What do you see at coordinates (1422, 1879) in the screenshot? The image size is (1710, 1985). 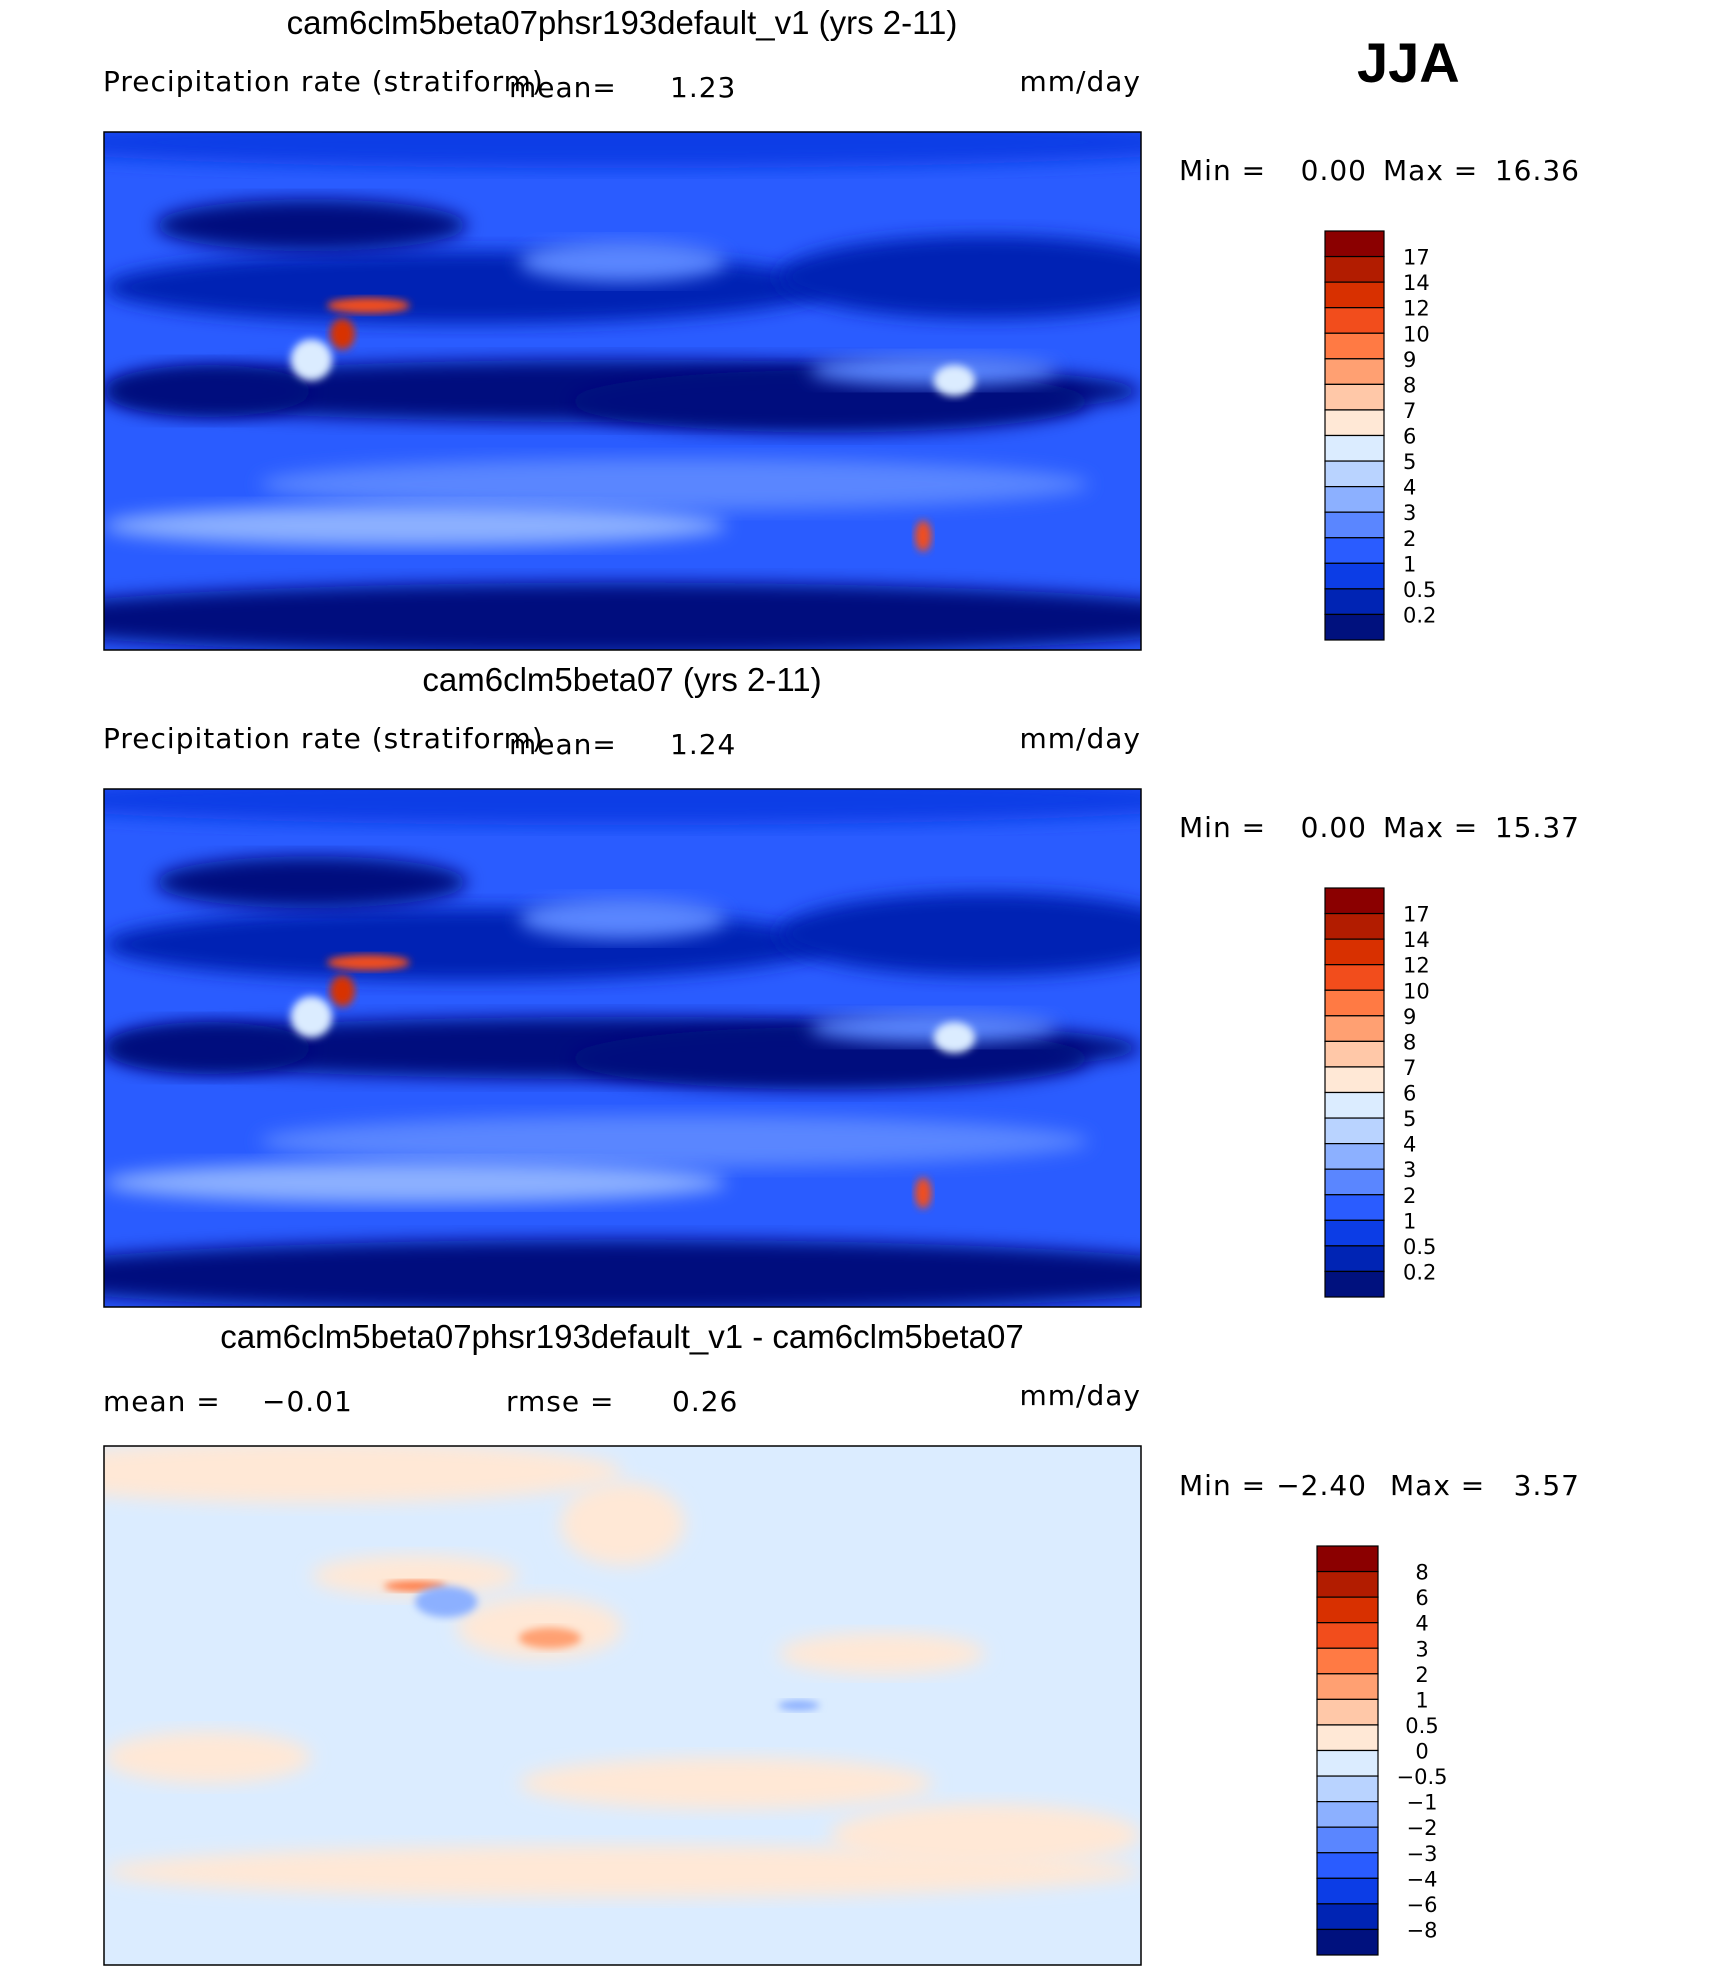 I see `colorbar-label: −4` at bounding box center [1422, 1879].